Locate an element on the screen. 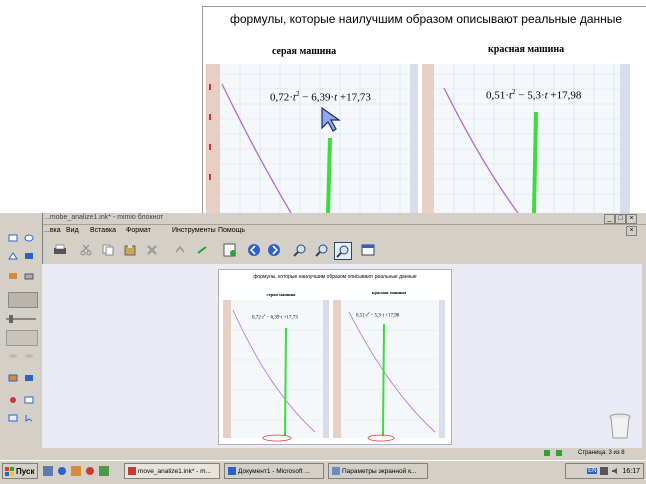 This screenshot has width=646, height=484. eraser-tool-icon is located at coordinates (29, 276).